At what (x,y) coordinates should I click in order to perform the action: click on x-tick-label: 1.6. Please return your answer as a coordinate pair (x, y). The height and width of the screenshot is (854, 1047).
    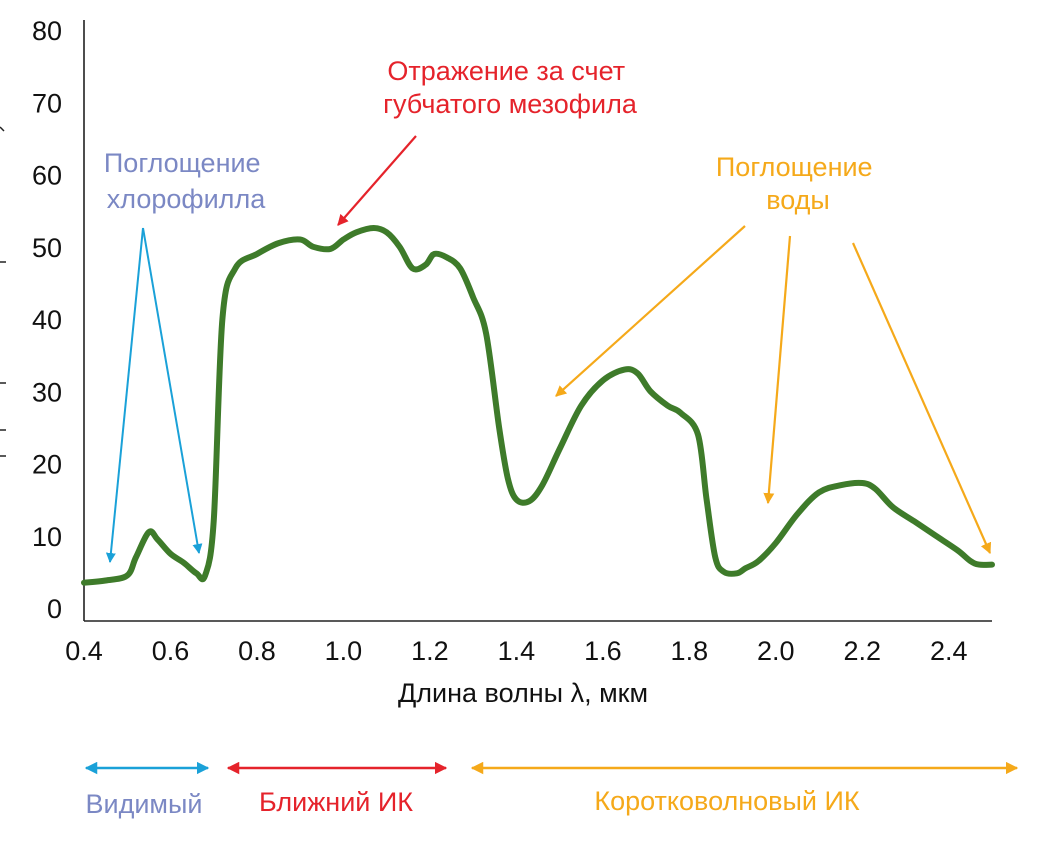
    Looking at the image, I should click on (603, 651).